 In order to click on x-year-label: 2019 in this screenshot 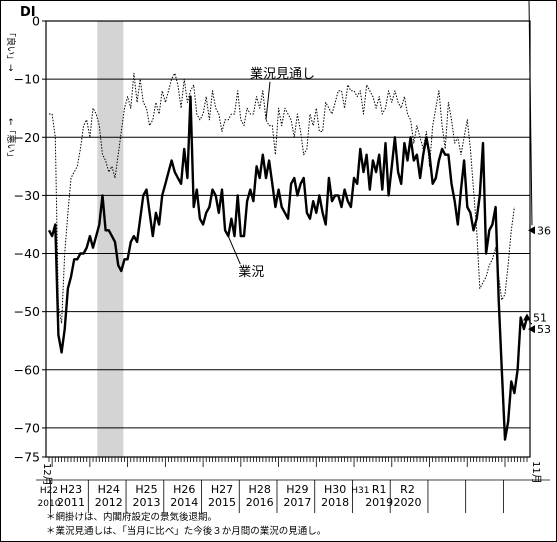, I will do `click(379, 502)`.